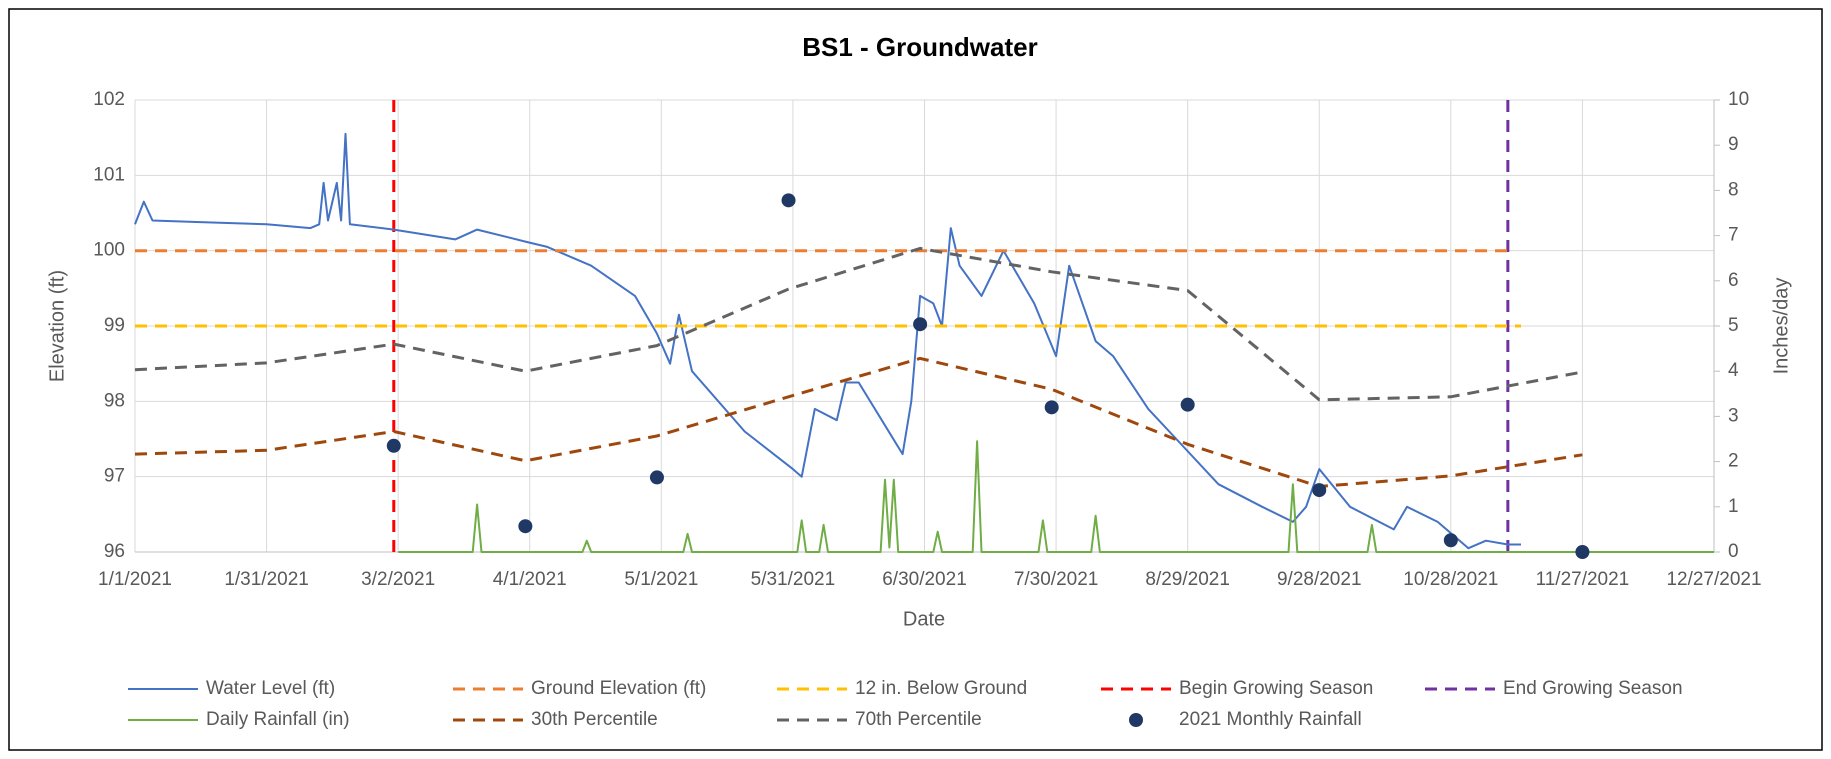 The width and height of the screenshot is (1831, 759). I want to click on legend-label: 2021 Monthly Rainfall, so click(1270, 719).